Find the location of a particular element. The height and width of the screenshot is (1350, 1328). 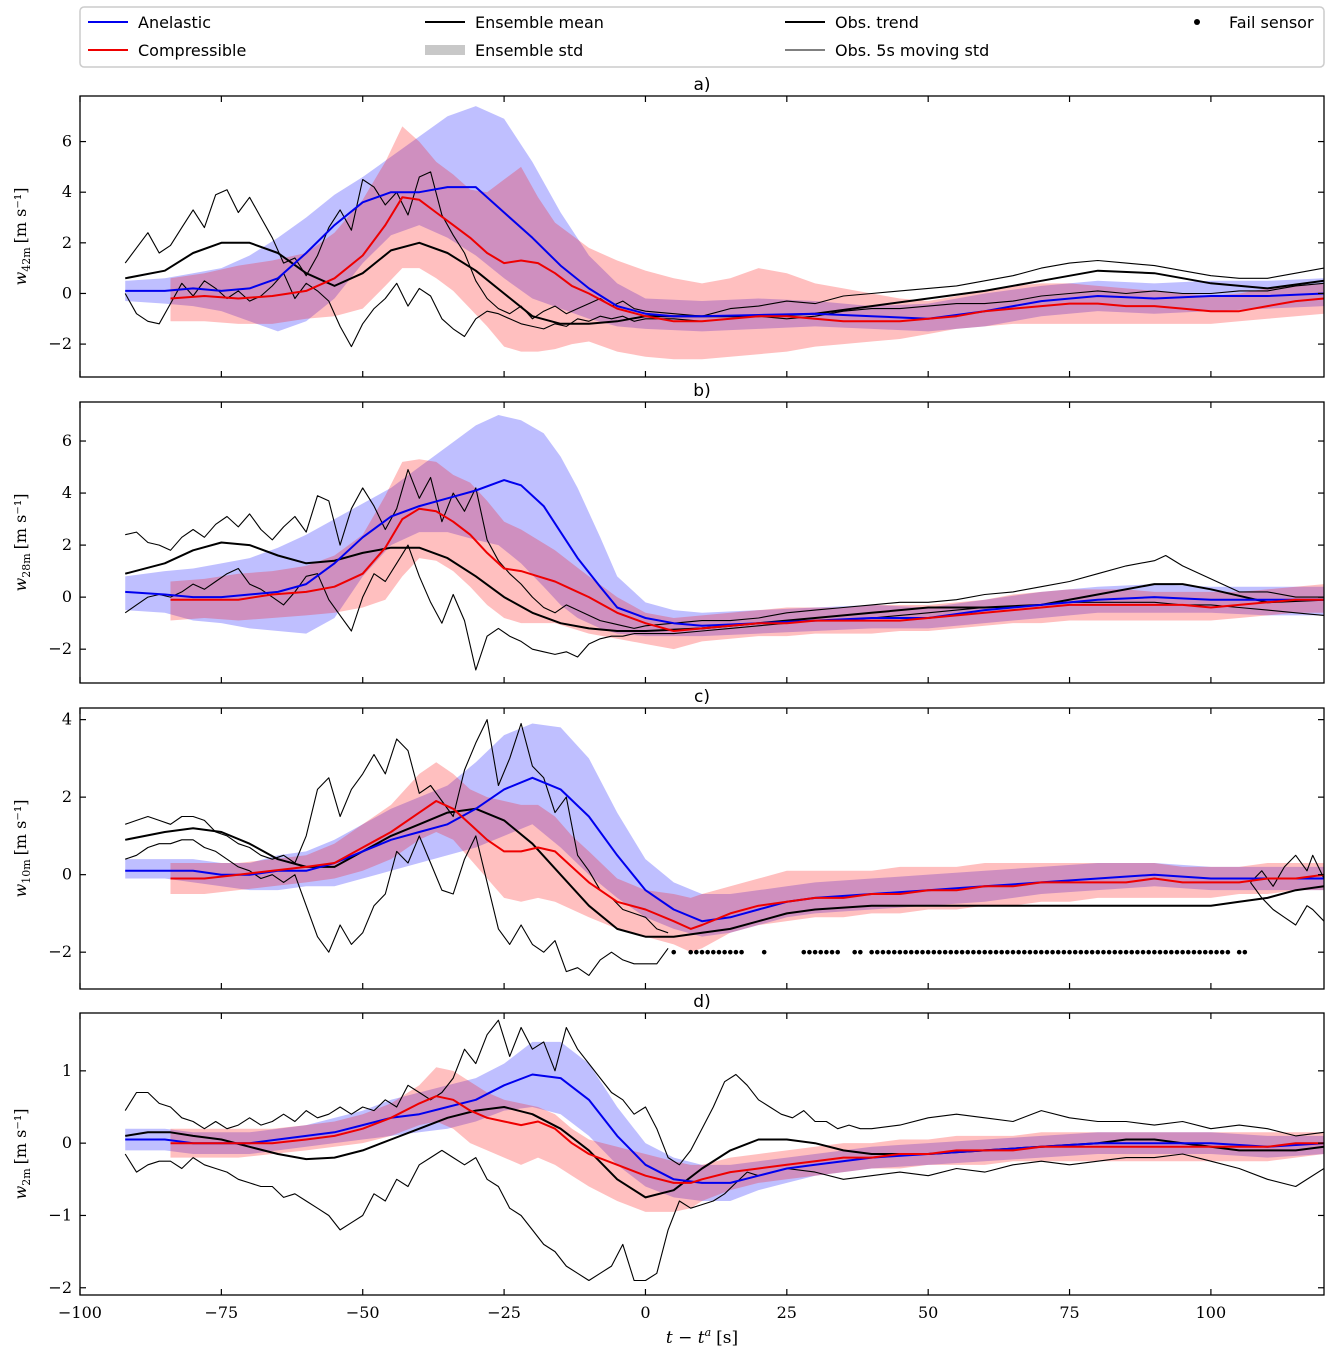

y-axis-label-subscript: 2m is located at coordinates (26, 1177).